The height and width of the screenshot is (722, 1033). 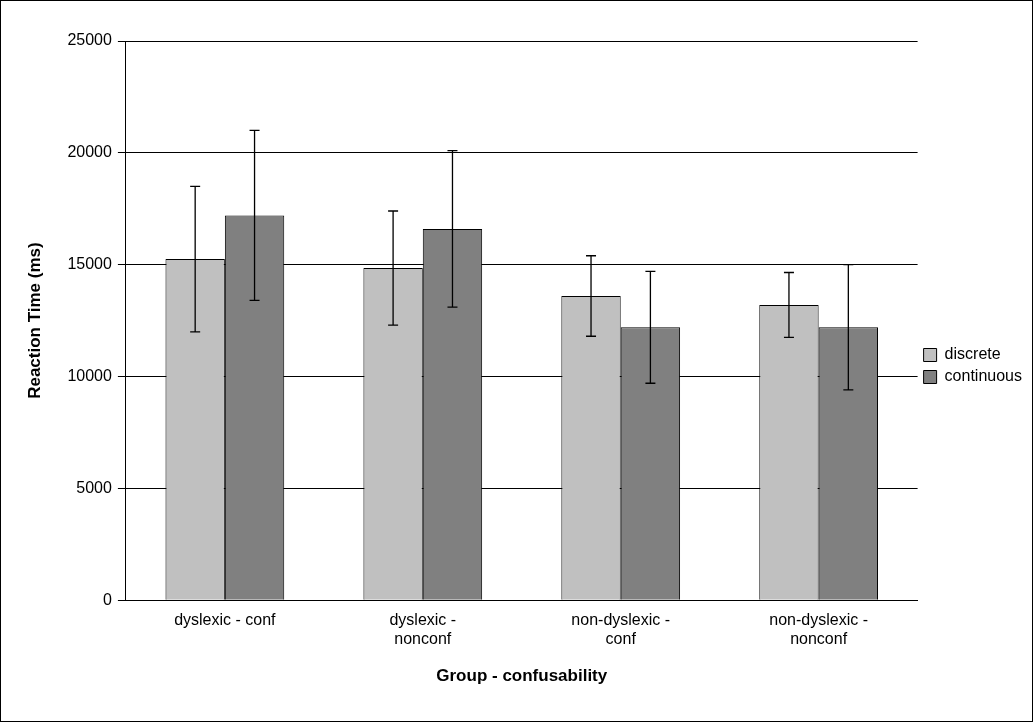 I want to click on x-tick-label: non-dyslexic - nonconf, so click(x=818, y=629).